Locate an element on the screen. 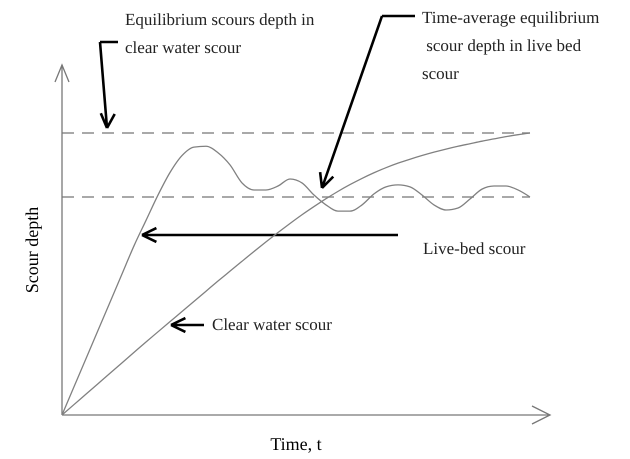 The image size is (630, 459). text: Live-bed scour is located at coordinates (474, 248).